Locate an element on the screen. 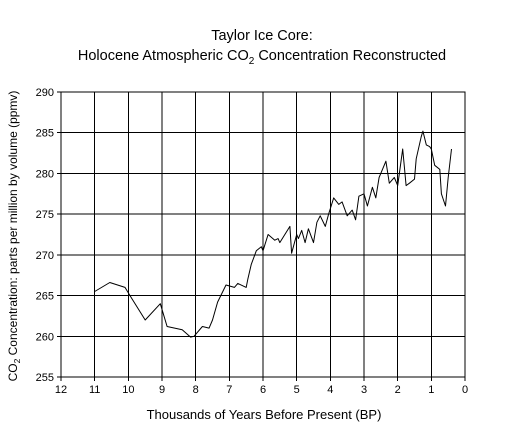 The width and height of the screenshot is (508, 427). y-tick-label: 280 is located at coordinates (45, 174).